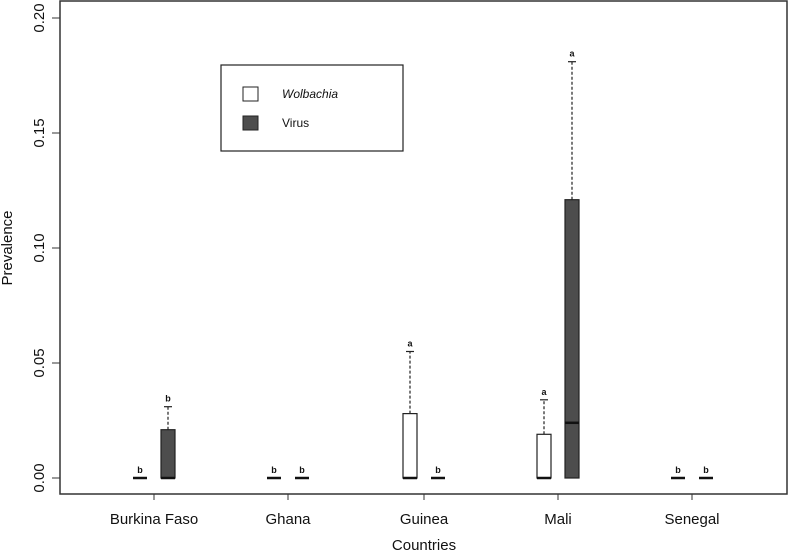  What do you see at coordinates (310, 94) in the screenshot?
I see `legend-label-wolbachia: Wolbachia` at bounding box center [310, 94].